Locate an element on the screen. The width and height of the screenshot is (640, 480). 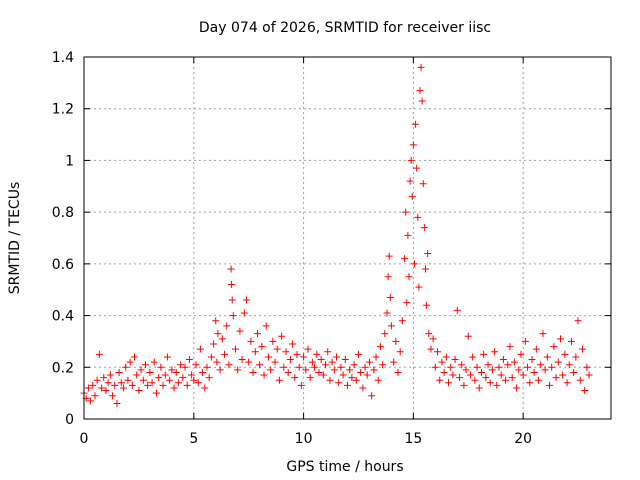
x-tick-label: 15 is located at coordinates (413, 439).